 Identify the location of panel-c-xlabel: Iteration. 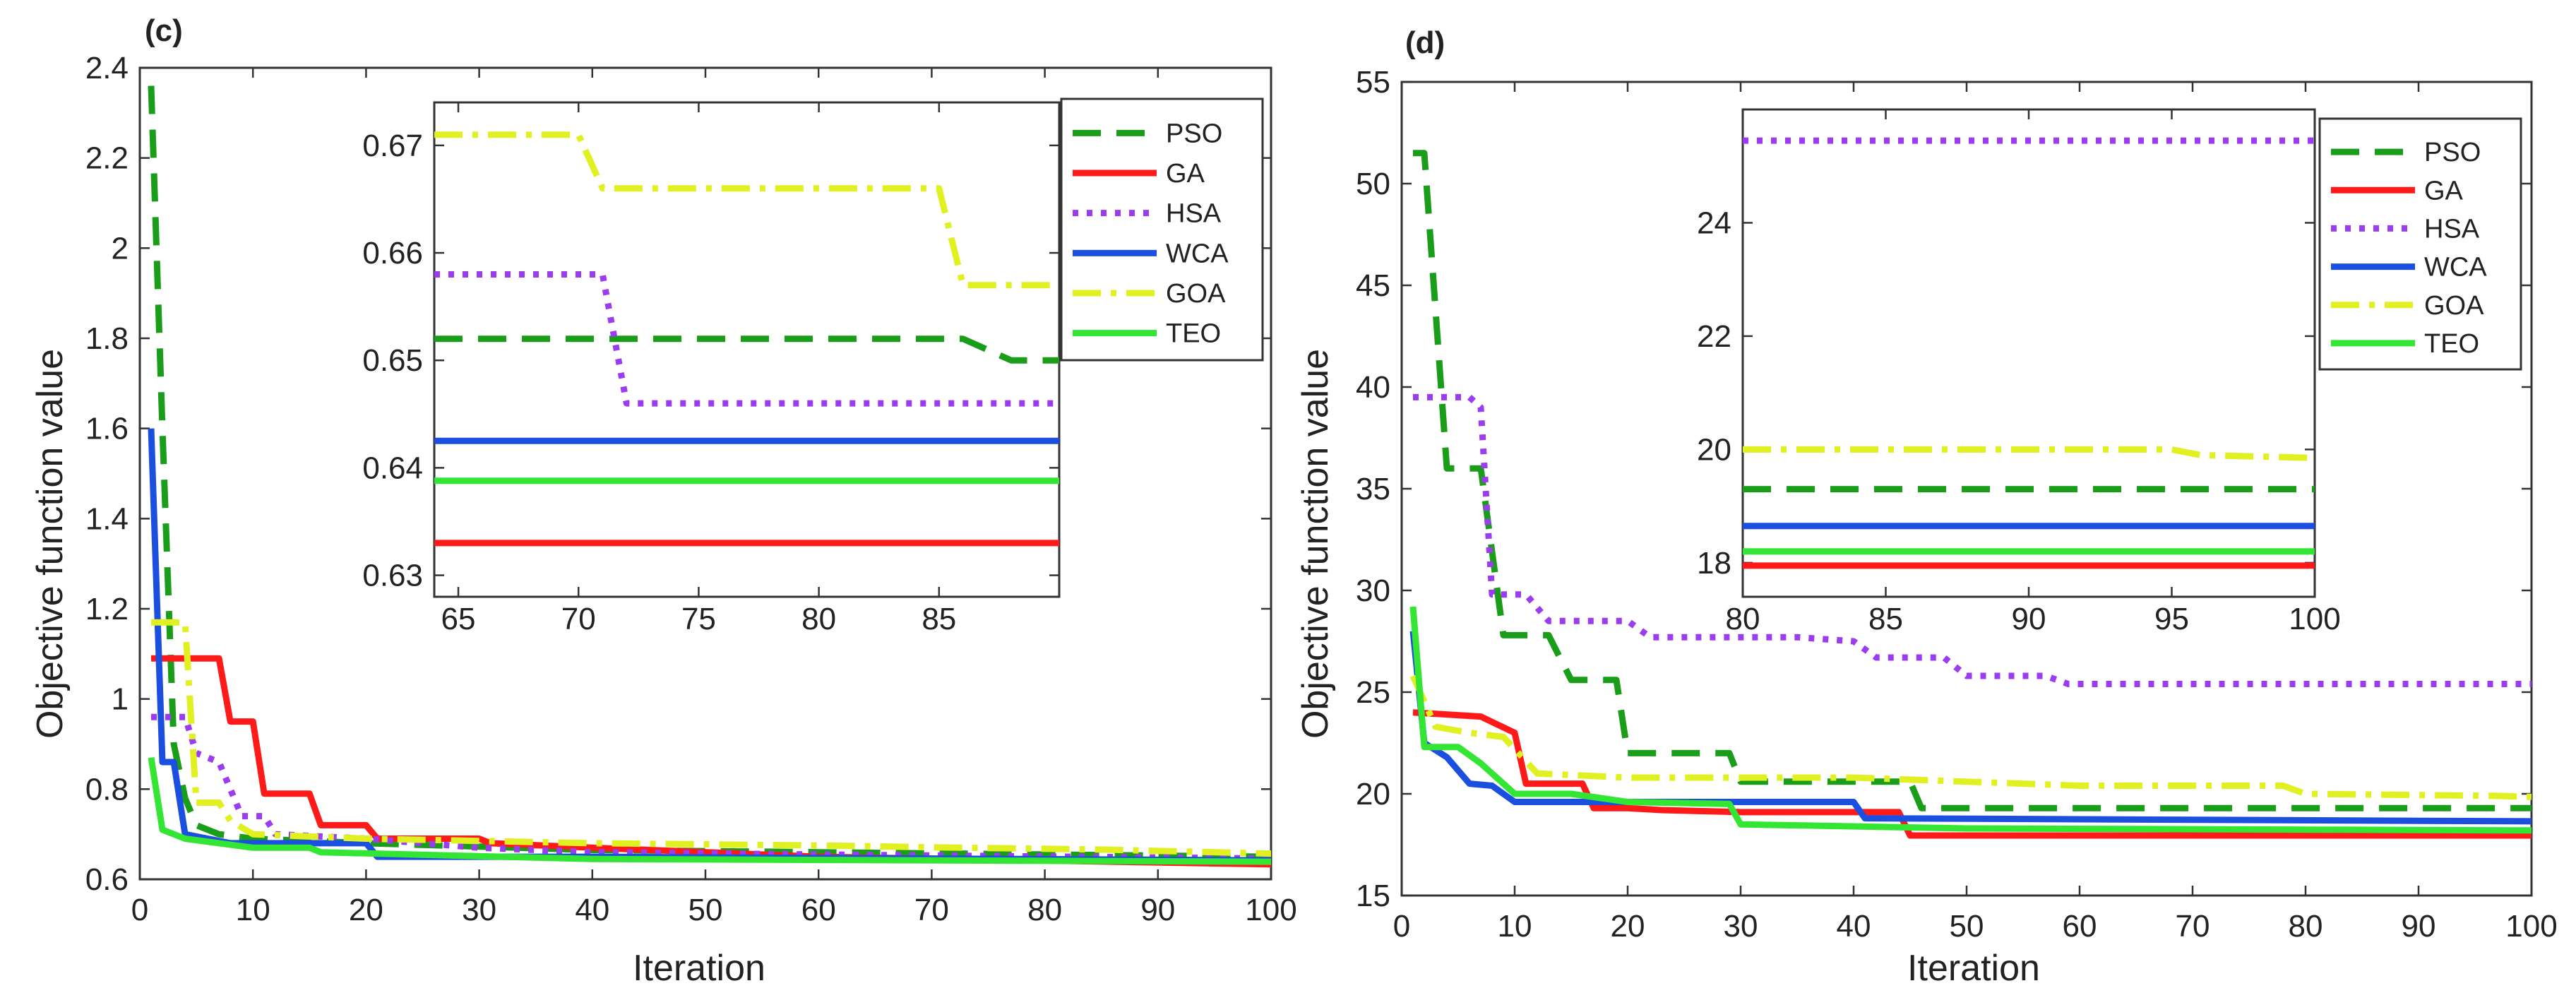
(699, 968).